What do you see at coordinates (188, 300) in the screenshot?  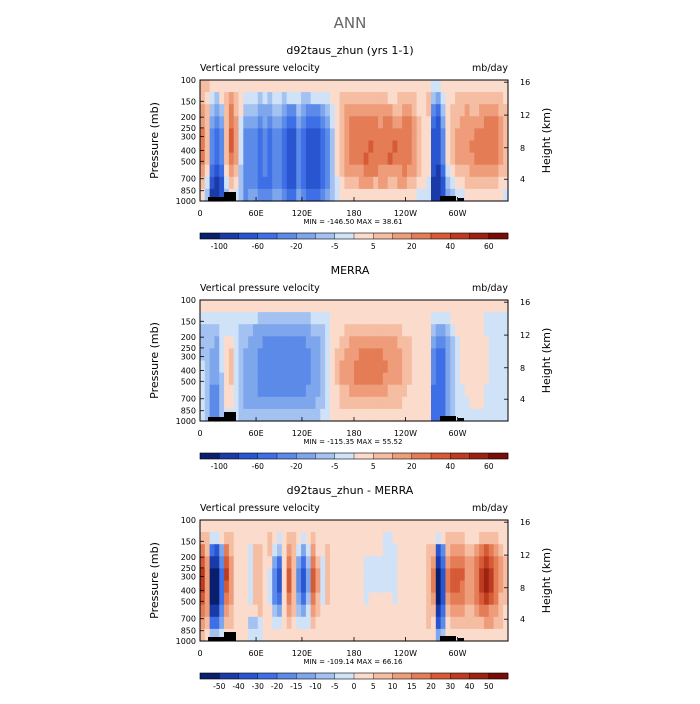 I see `y-tick-label: 100` at bounding box center [188, 300].